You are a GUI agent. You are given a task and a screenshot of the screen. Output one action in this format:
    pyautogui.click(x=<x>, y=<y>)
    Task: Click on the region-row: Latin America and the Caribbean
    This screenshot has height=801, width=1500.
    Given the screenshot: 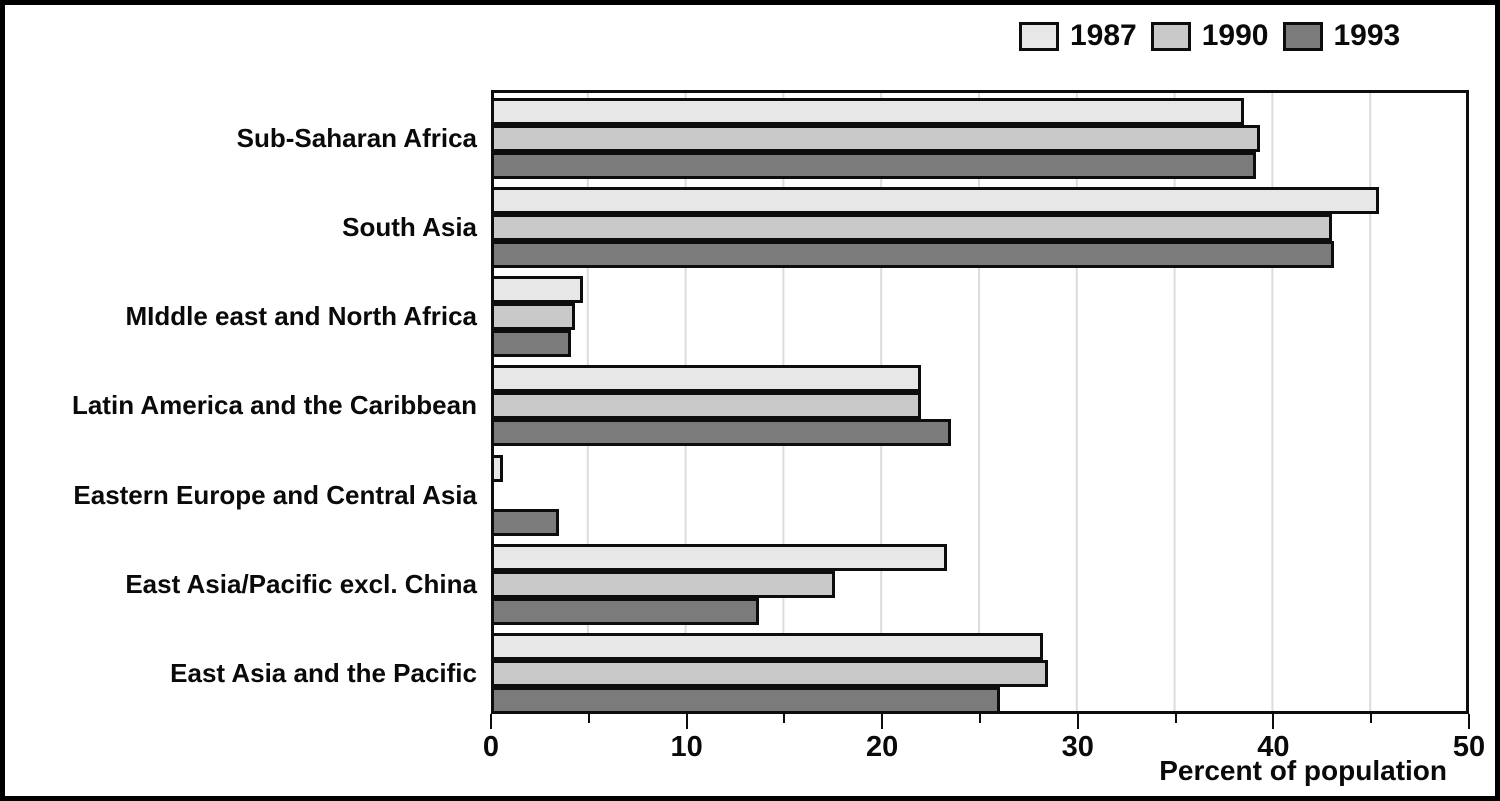 What is the action you would take?
    pyautogui.click(x=737, y=402)
    